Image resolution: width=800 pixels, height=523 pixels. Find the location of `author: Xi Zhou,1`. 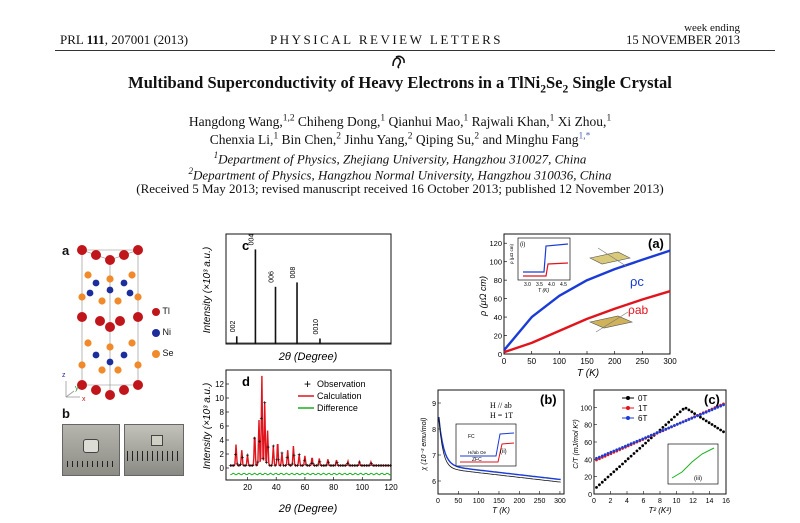

author: Xi Zhou,1 is located at coordinates (583, 121).